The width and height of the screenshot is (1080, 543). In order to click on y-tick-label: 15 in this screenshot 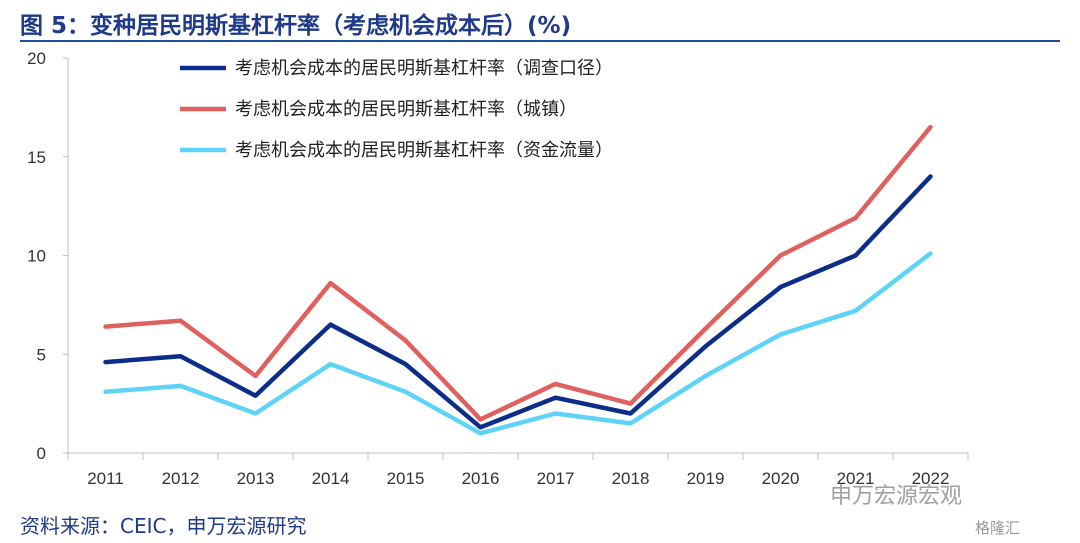, I will do `click(36, 157)`.